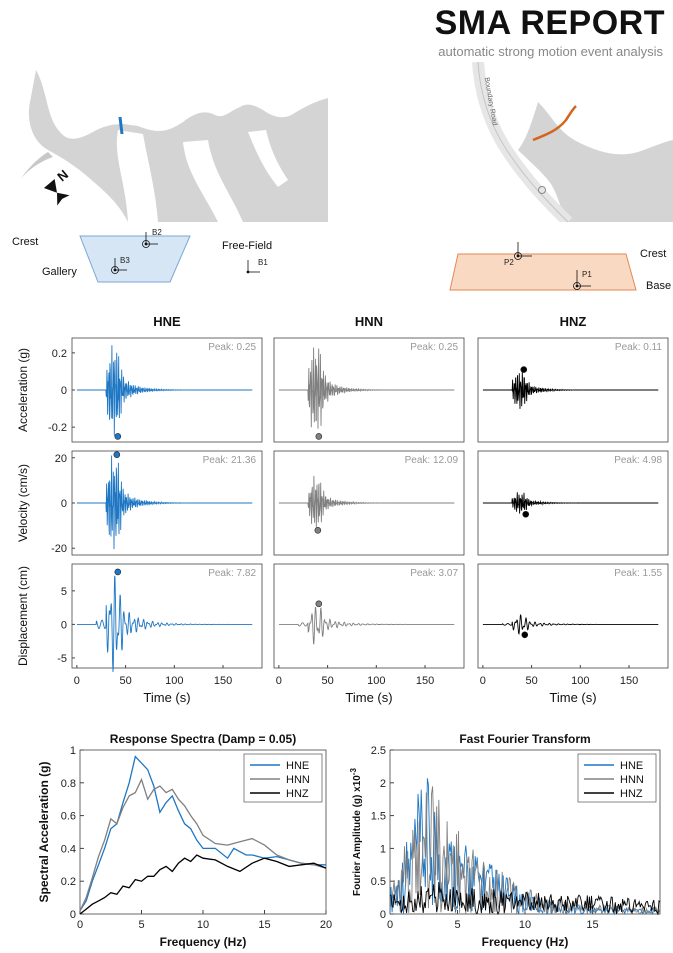  I want to click on y-tick-label: 0.8, so click(68, 784).